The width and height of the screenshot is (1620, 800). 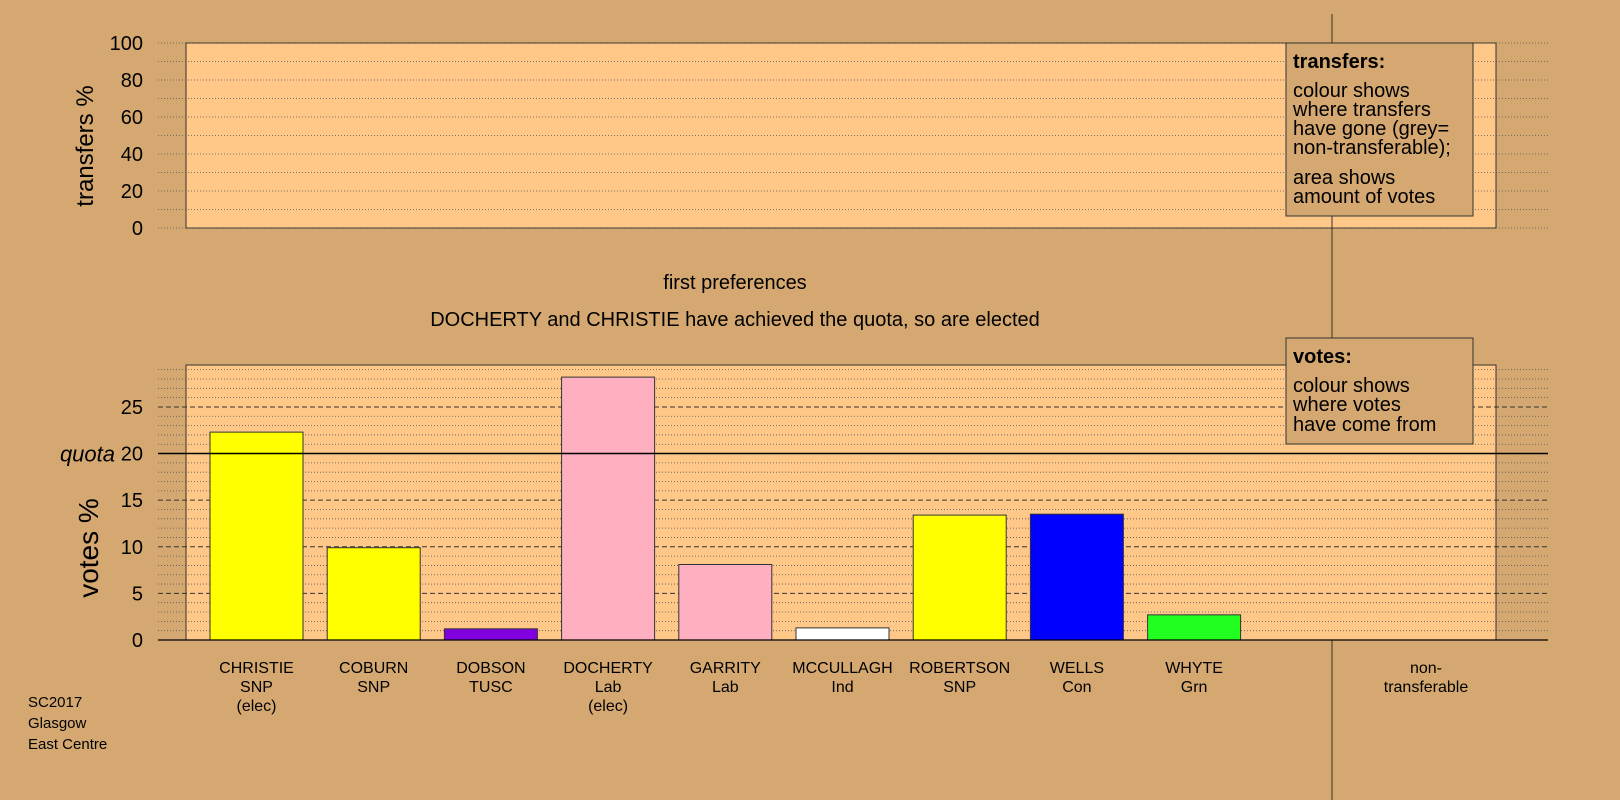 What do you see at coordinates (490, 668) in the screenshot?
I see `candidate-label: DOBSON` at bounding box center [490, 668].